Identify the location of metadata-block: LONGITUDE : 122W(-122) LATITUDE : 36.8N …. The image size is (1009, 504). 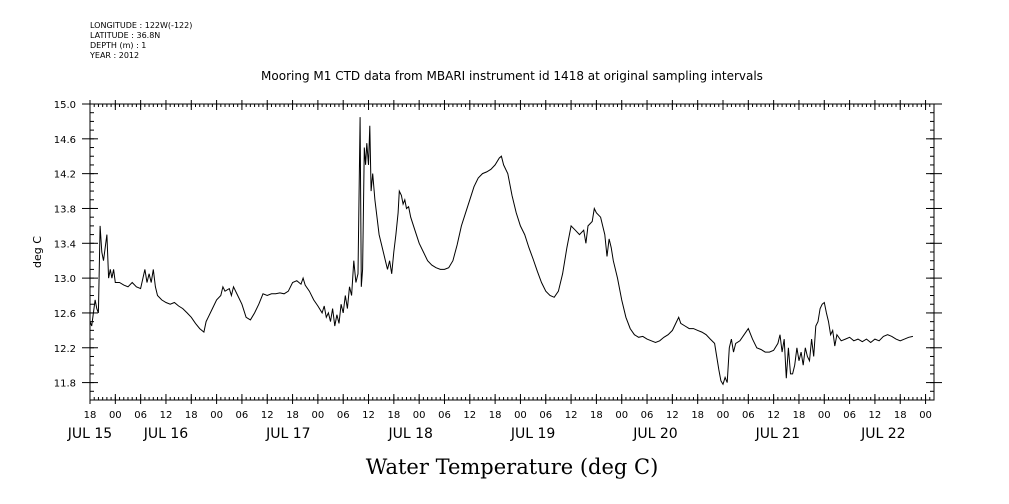
(141, 41).